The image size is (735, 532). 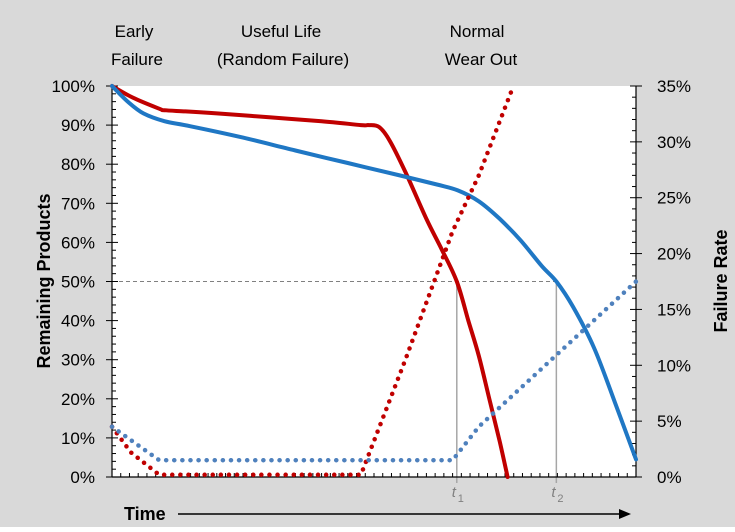 What do you see at coordinates (674, 142) in the screenshot?
I see `y-right-tick-label: 30%` at bounding box center [674, 142].